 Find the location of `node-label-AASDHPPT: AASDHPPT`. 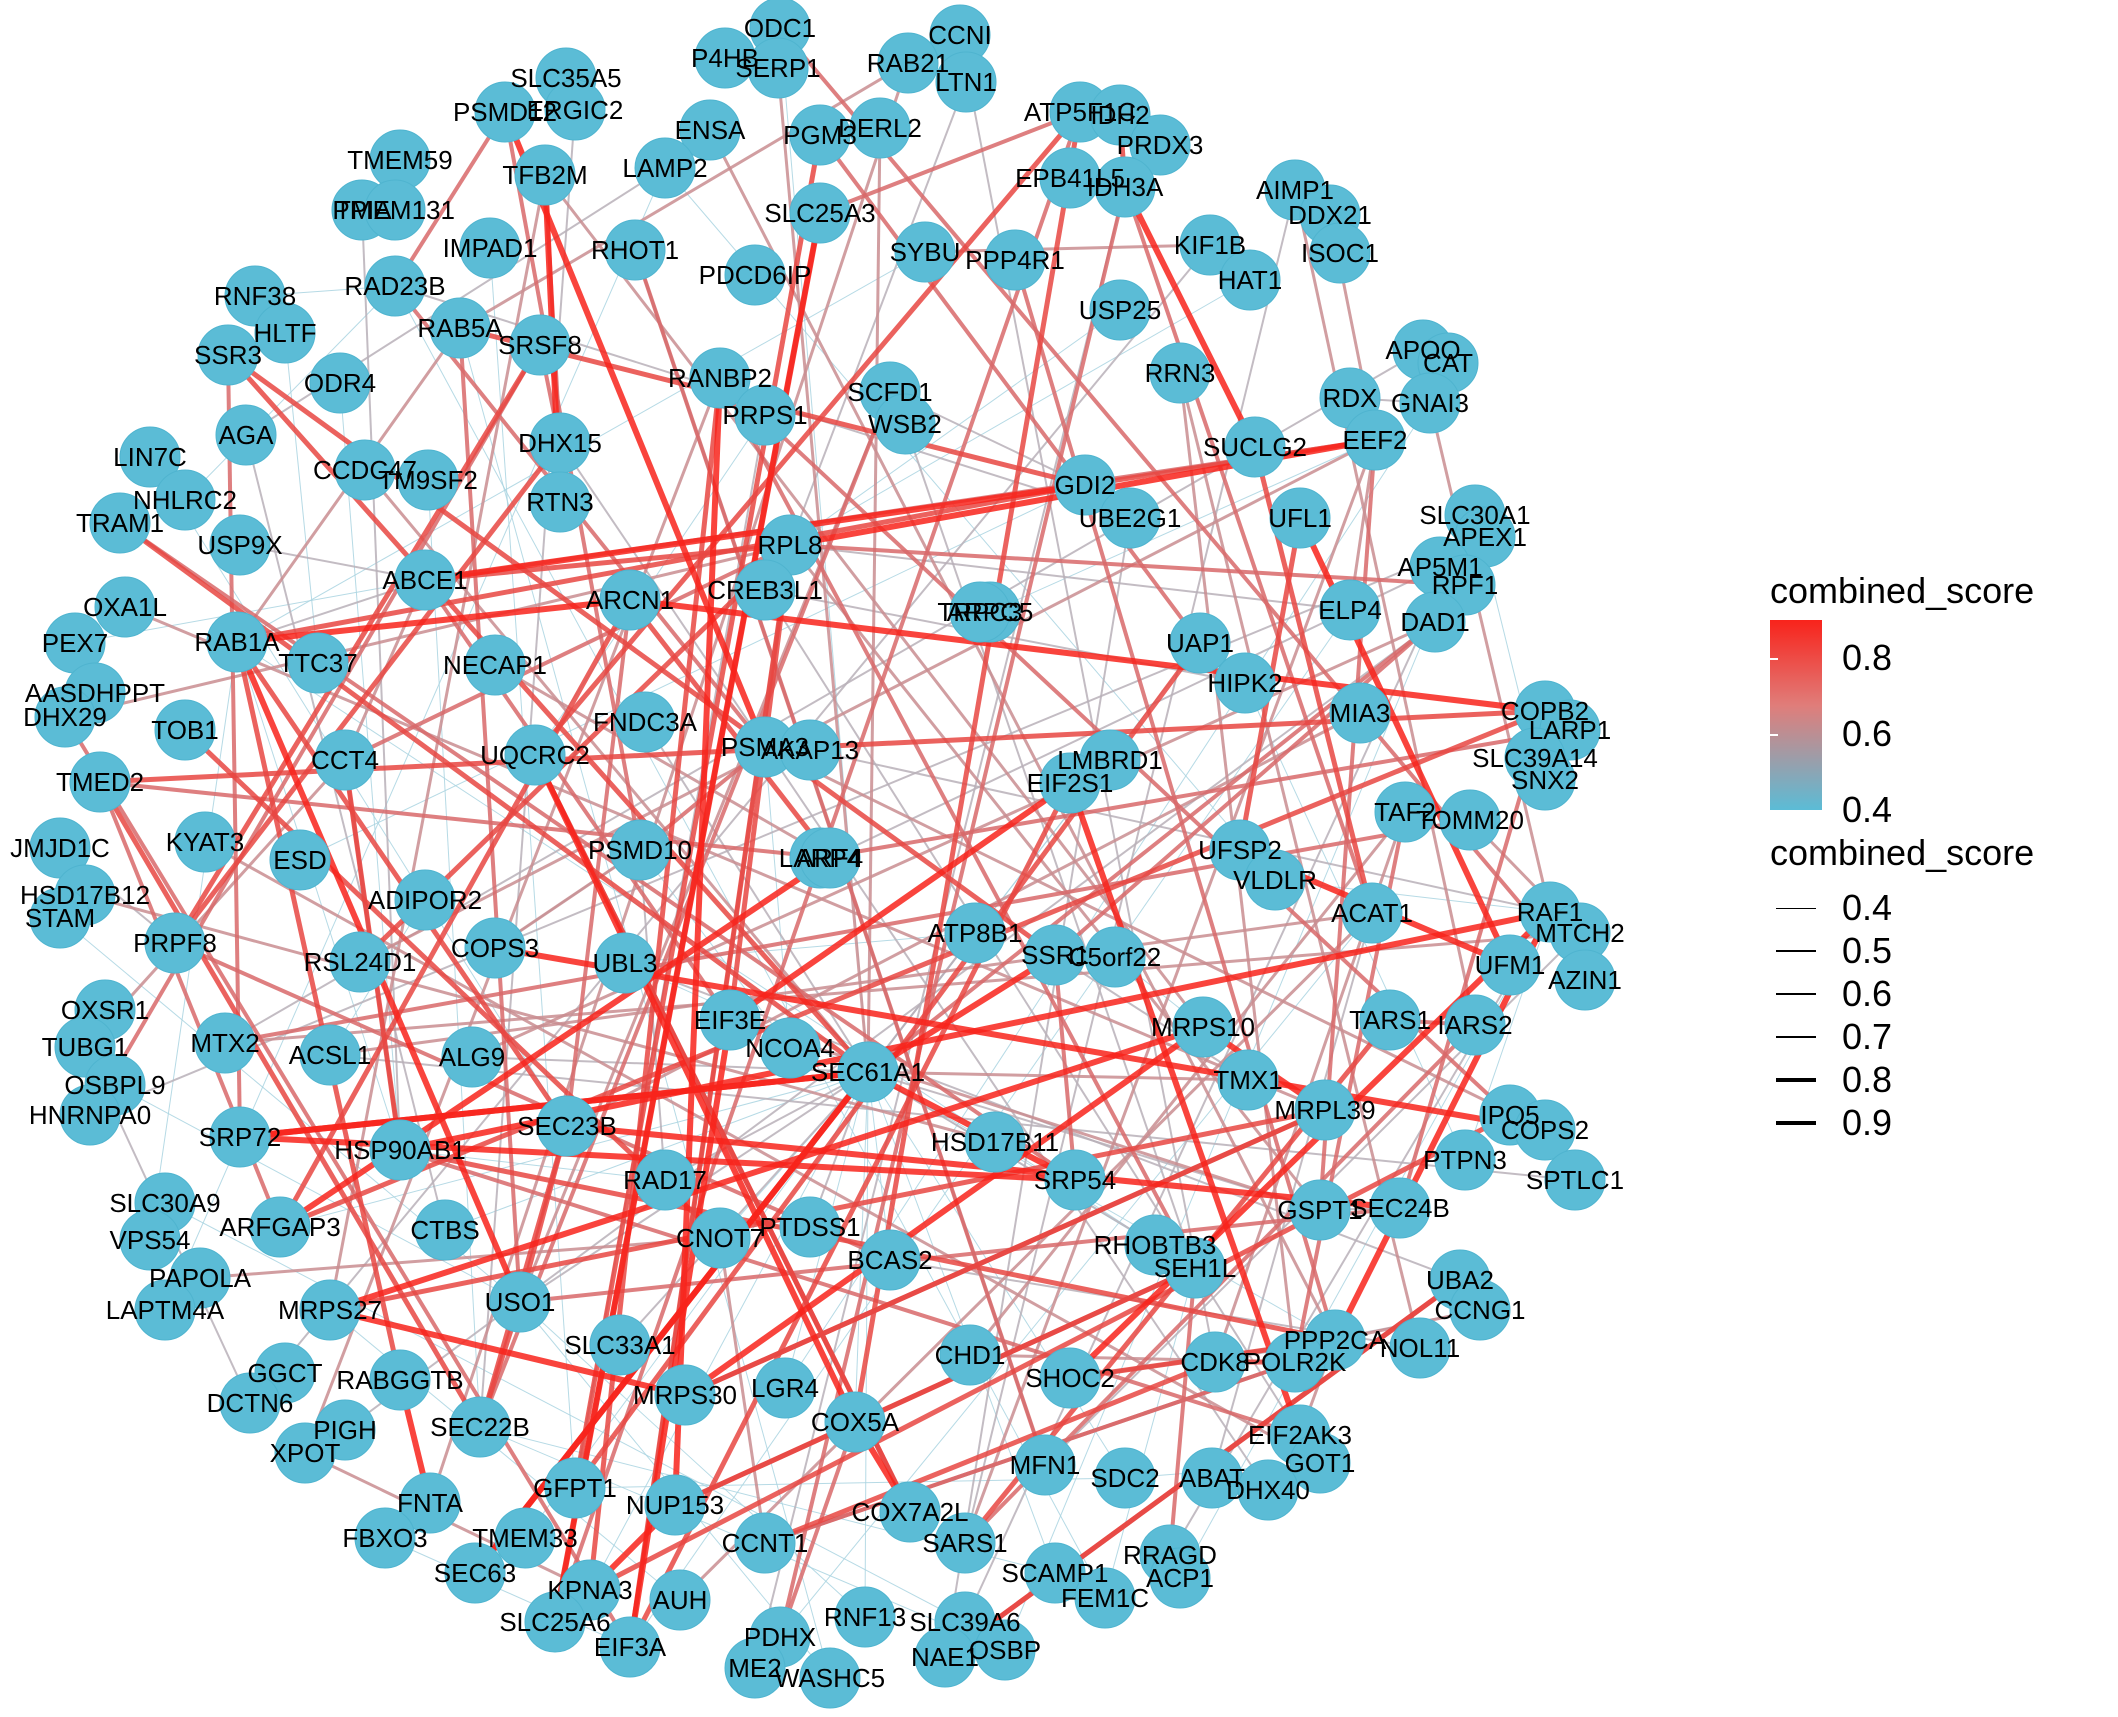

node-label-AASDHPPT: AASDHPPT is located at coordinates (95, 693).